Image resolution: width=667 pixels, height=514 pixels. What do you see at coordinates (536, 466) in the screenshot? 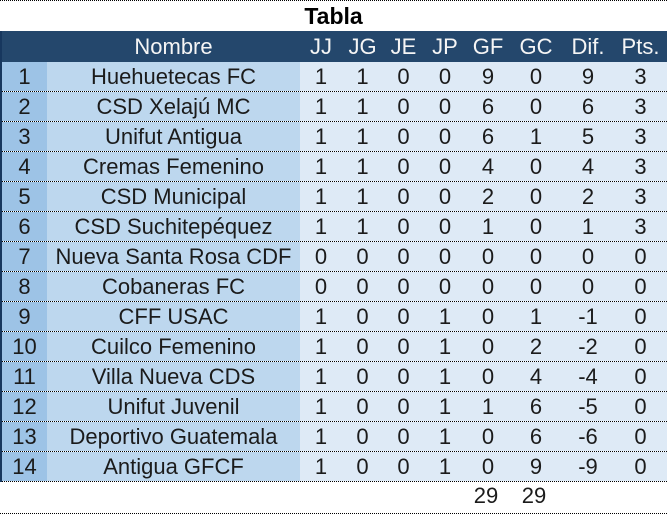
I see `gc-cell: 9` at bounding box center [536, 466].